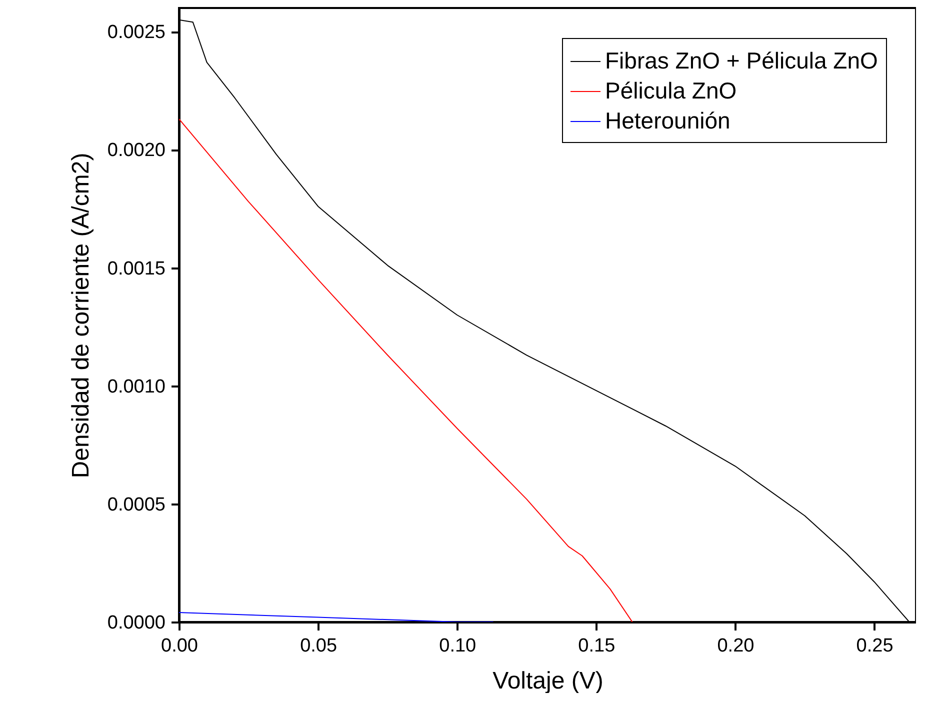 This screenshot has height=725, width=926. Describe the element at coordinates (136, 151) in the screenshot. I see `y-tick-label: 0.0020` at that location.